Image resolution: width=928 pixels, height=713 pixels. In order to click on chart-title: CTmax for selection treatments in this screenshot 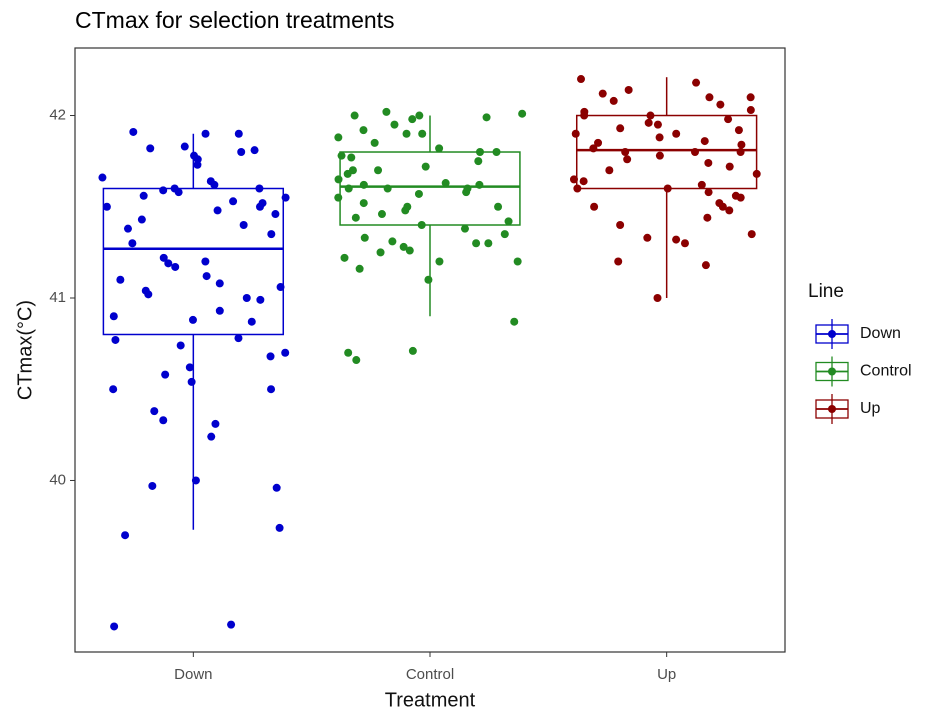, I will do `click(235, 20)`.